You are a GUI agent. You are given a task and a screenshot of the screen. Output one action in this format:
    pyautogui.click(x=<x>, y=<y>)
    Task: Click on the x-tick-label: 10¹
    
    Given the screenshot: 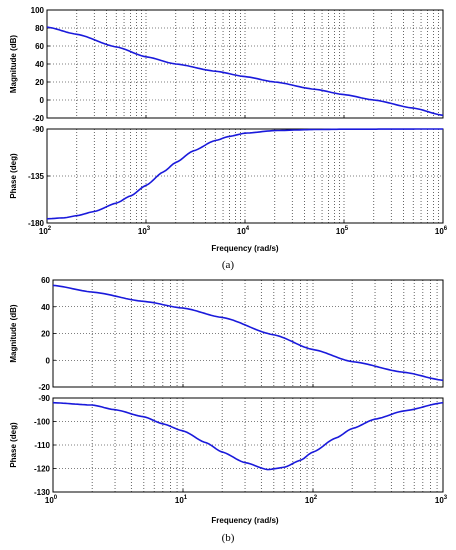 What is the action you would take?
    pyautogui.click(x=181, y=500)
    